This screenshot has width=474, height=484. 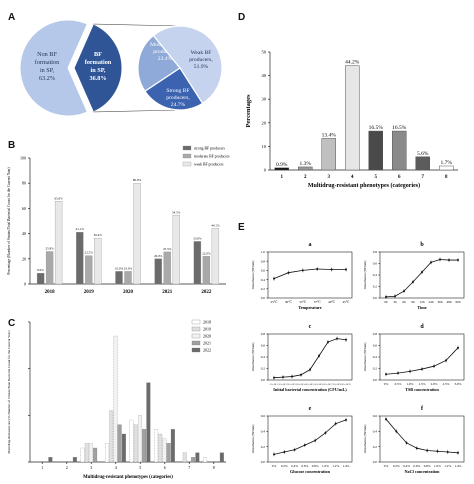 What do you see at coordinates (91, 467) in the screenshot?
I see `x-tick-label: 3` at bounding box center [91, 467].